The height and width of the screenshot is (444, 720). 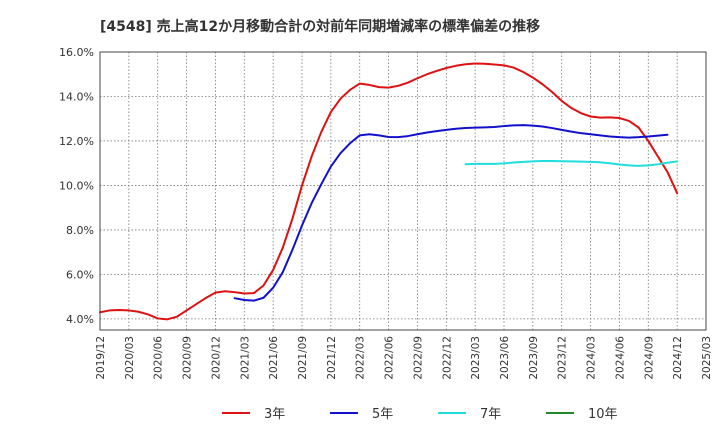 What do you see at coordinates (678, 358) in the screenshot?
I see `x-tick-label: 2024/12` at bounding box center [678, 358].